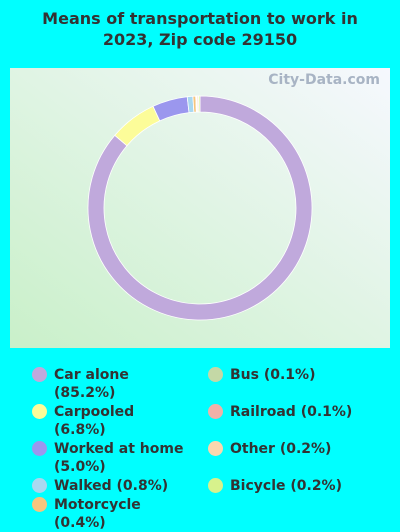  I want to click on legend-item: Walked (0.8%), so click(120, 486).